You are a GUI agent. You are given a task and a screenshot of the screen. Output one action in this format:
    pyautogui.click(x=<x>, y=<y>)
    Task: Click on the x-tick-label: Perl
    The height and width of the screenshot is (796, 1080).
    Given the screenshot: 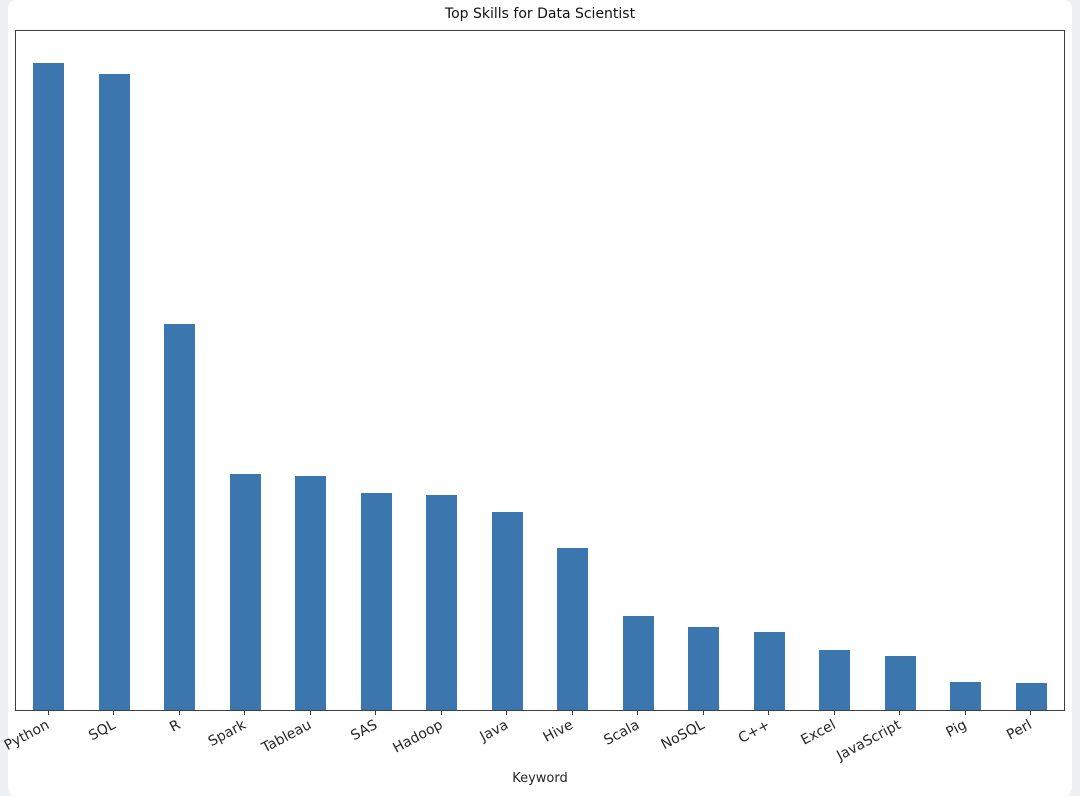 What is the action you would take?
    pyautogui.click(x=1019, y=730)
    